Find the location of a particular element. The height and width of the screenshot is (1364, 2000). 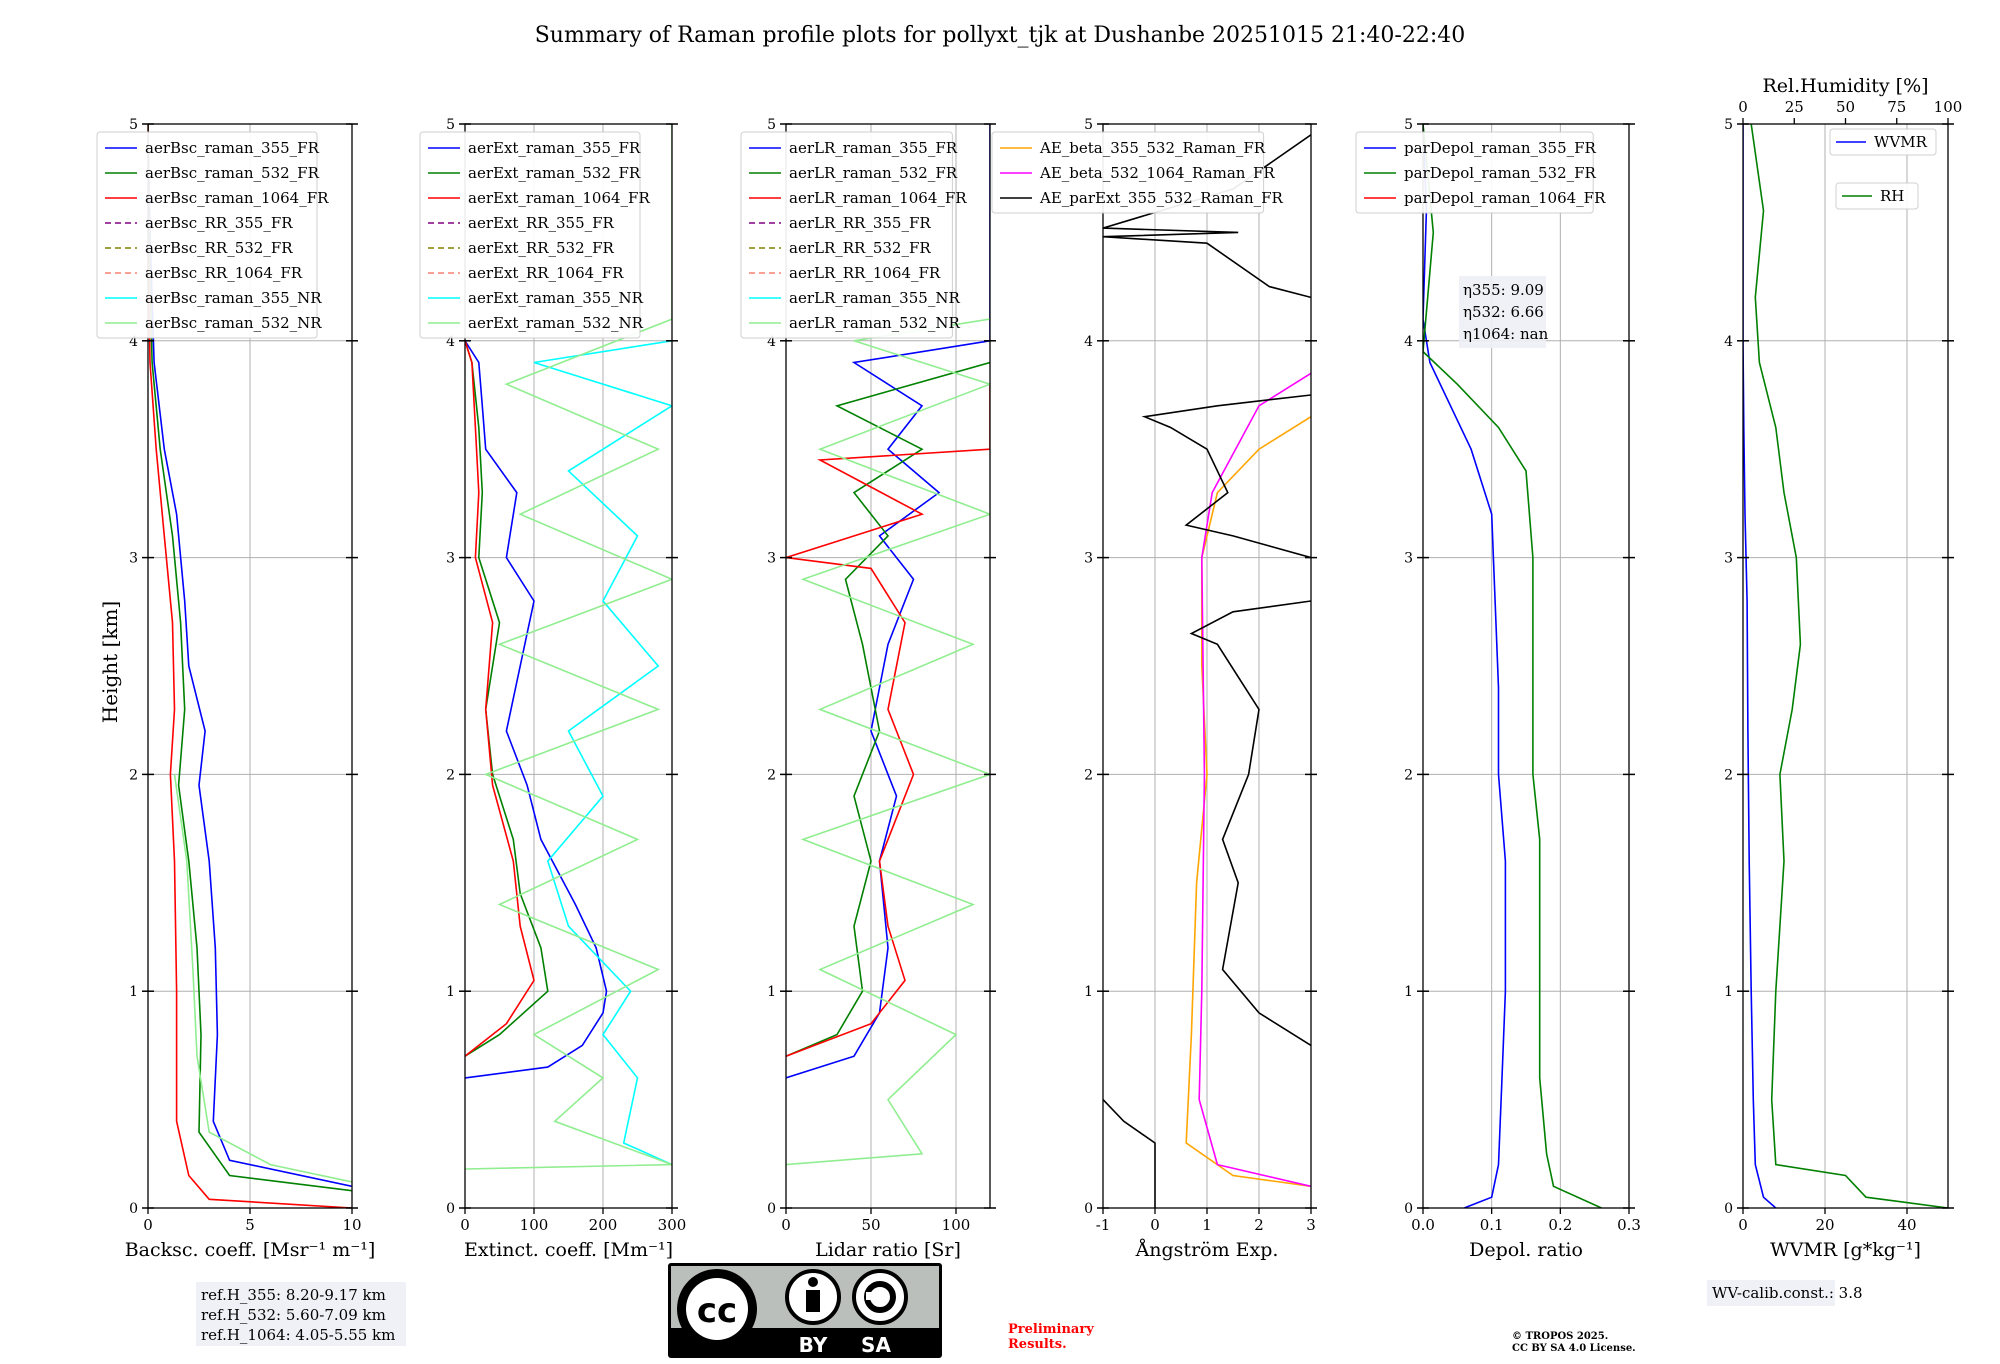

series-line-AE_beta_532_1064_Raman_FR is located at coordinates (1254, 780).